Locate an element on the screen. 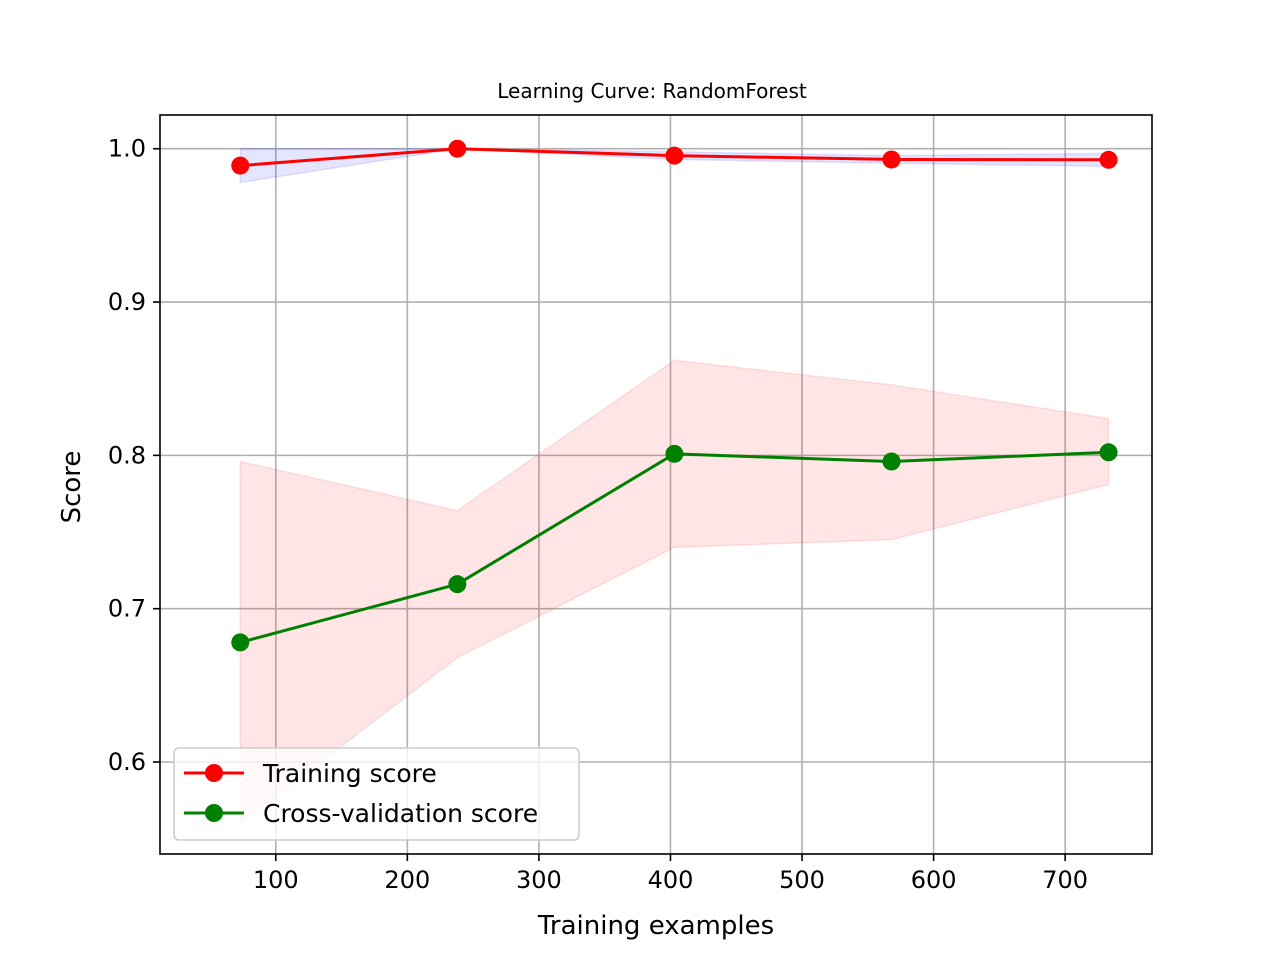 This screenshot has width=1280, height=965. legend-marker-training is located at coordinates (214, 773).